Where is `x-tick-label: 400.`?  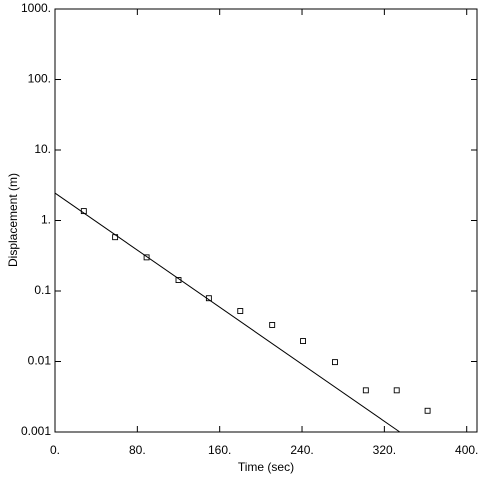
x-tick-label: 400. is located at coordinates (466, 450).